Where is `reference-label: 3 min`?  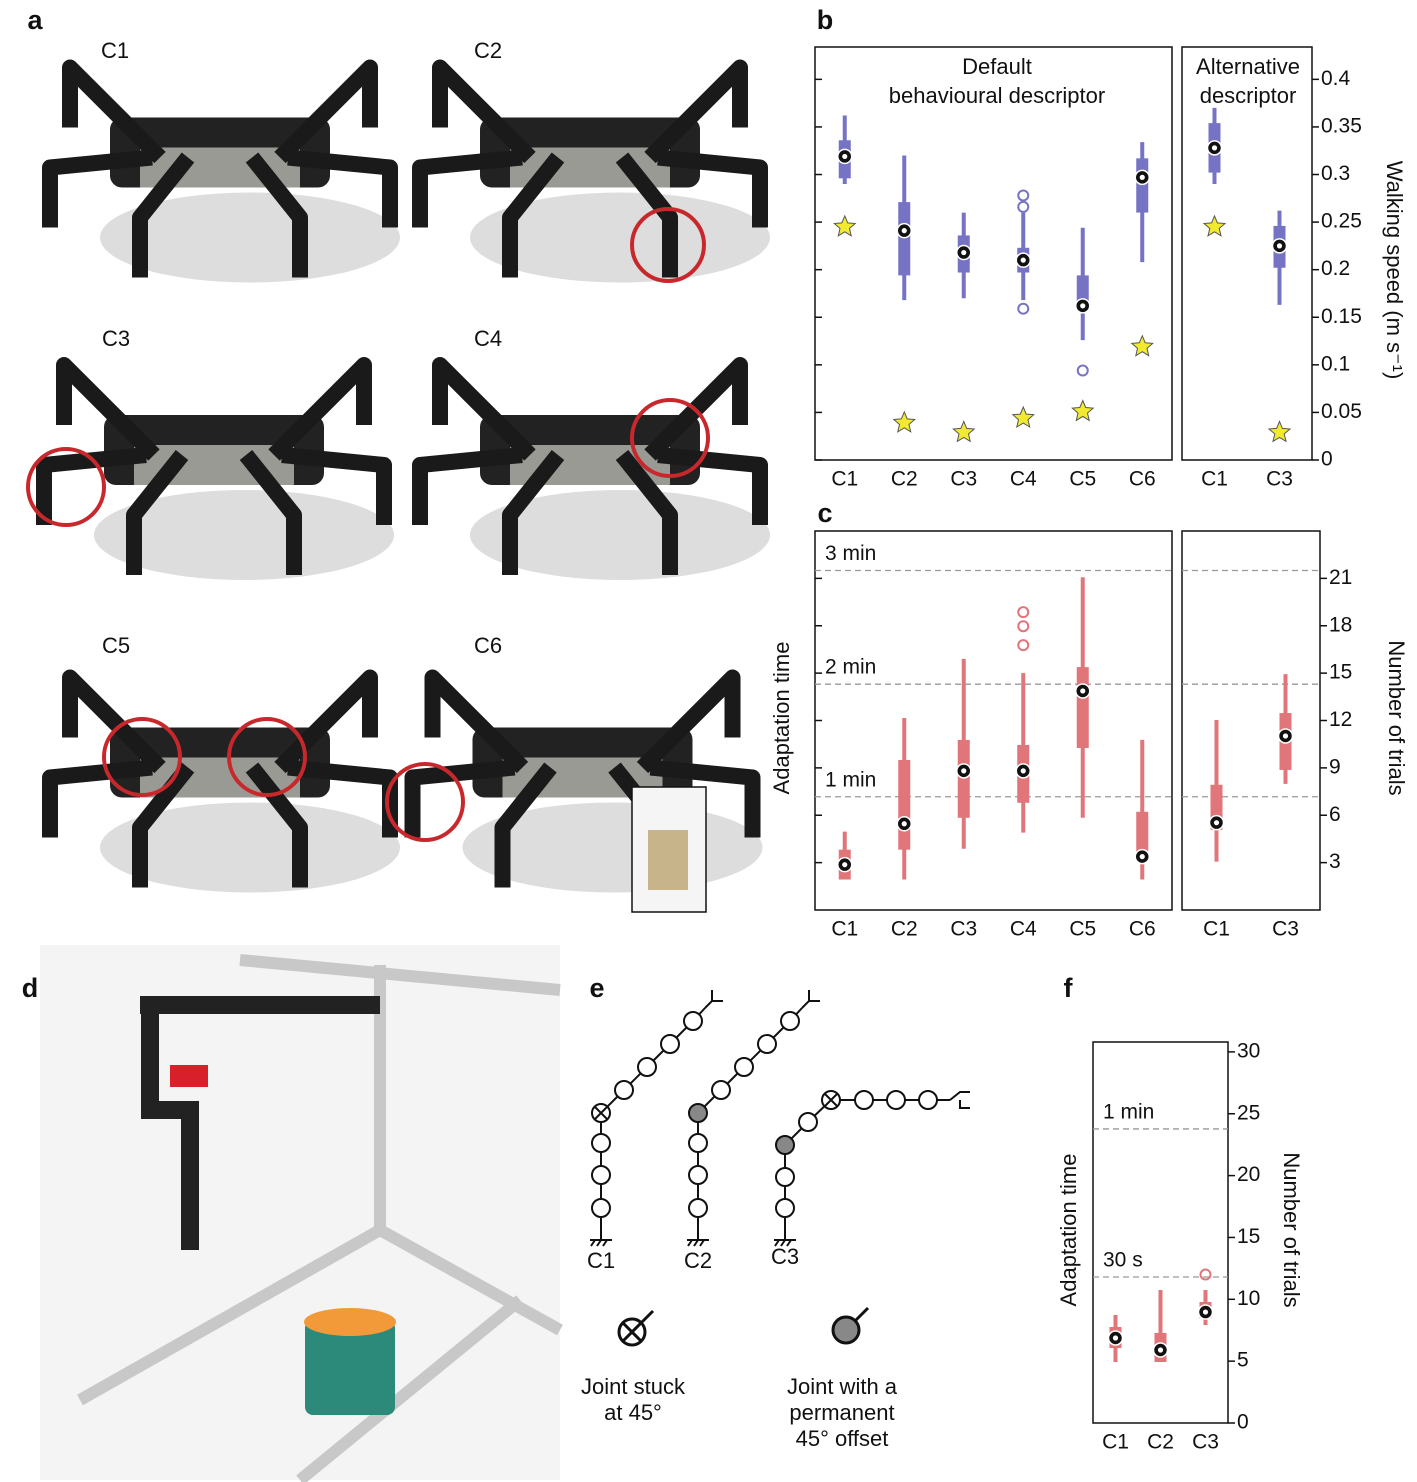 reference-label: 3 min is located at coordinates (850, 553).